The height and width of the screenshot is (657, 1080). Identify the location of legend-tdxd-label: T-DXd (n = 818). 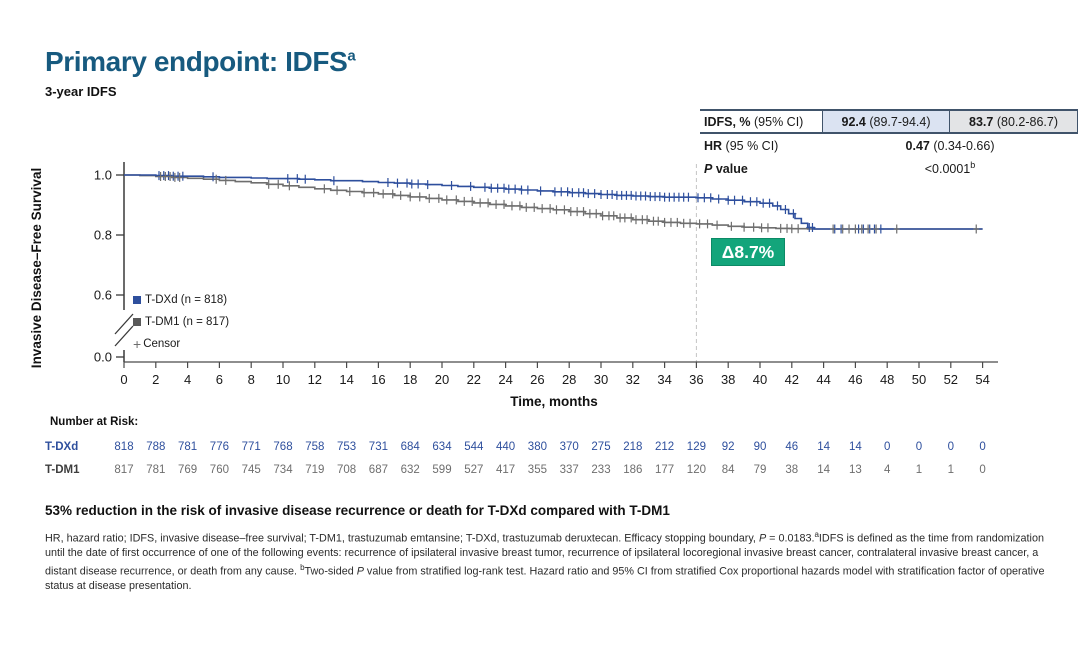
(186, 300).